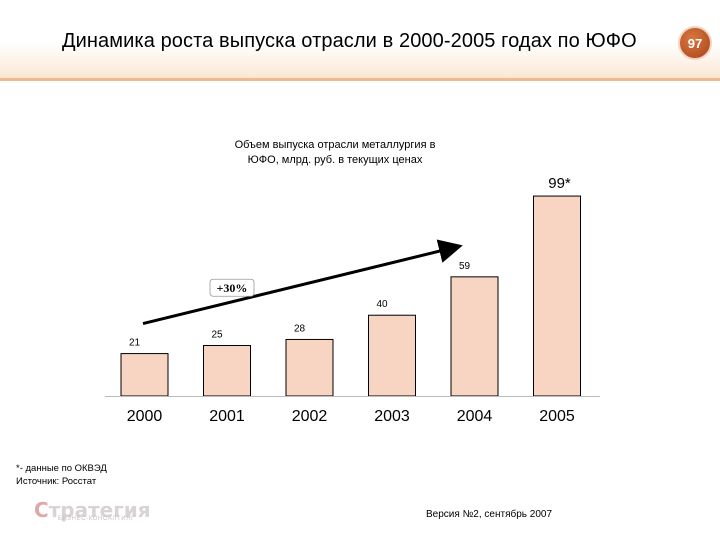 The height and width of the screenshot is (540, 720). I want to click on chart-caption-line-2: ЮФО, млрд. руб. в текущих ценах, so click(335, 160).